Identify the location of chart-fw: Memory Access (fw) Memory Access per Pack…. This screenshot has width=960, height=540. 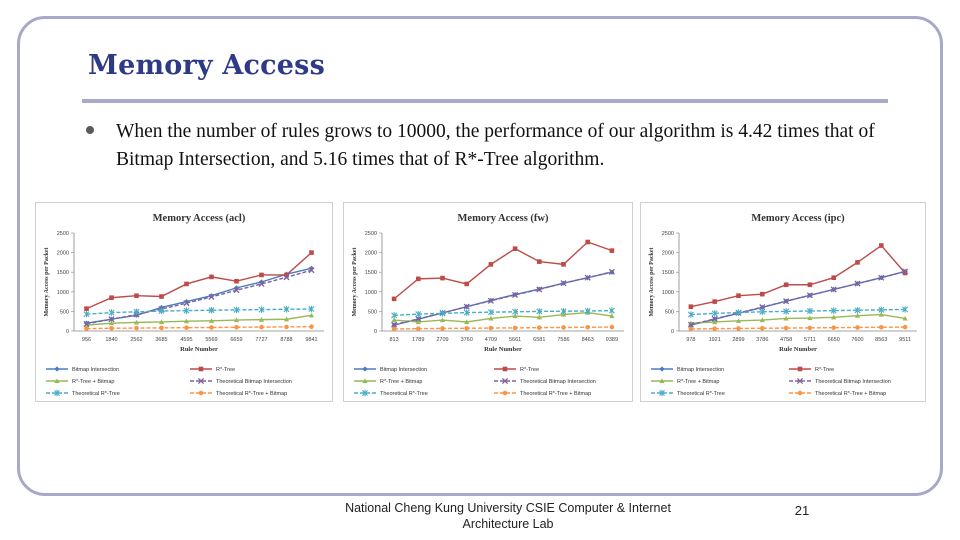
(488, 302).